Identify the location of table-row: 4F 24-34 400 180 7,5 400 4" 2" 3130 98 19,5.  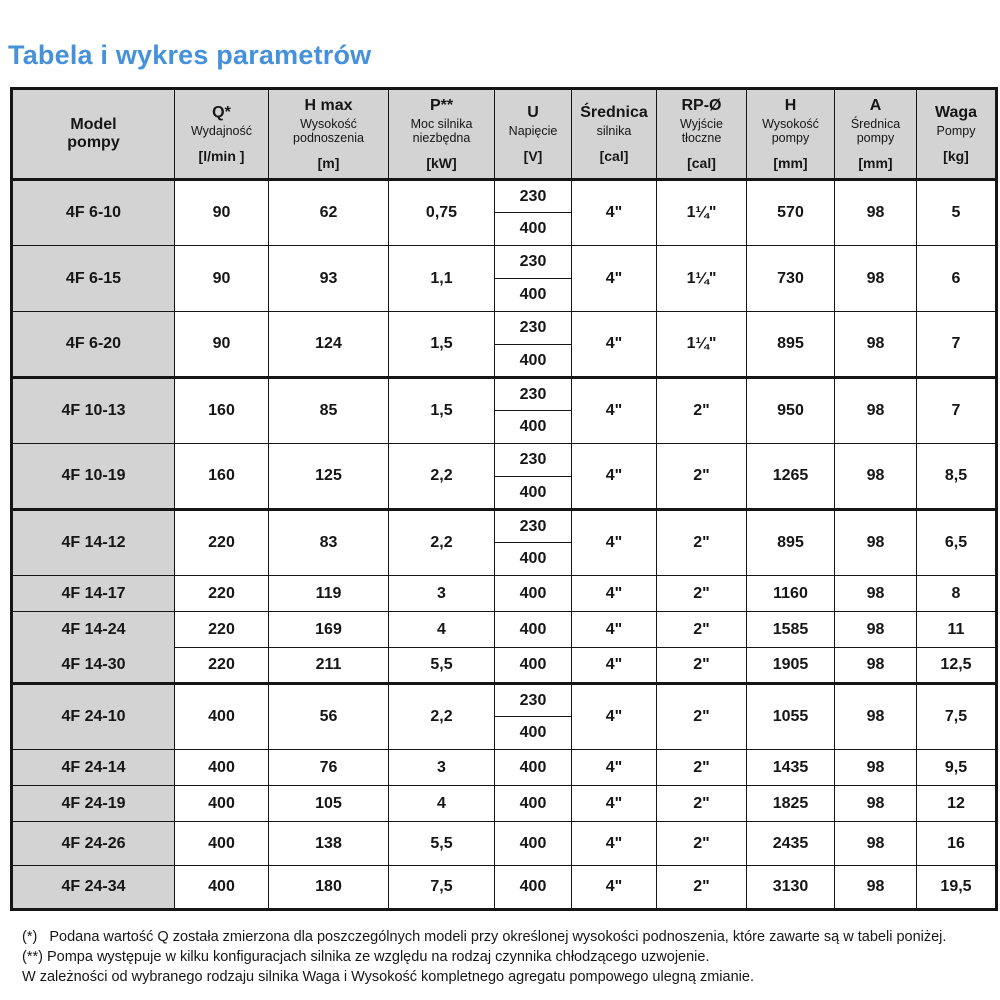
(504, 887).